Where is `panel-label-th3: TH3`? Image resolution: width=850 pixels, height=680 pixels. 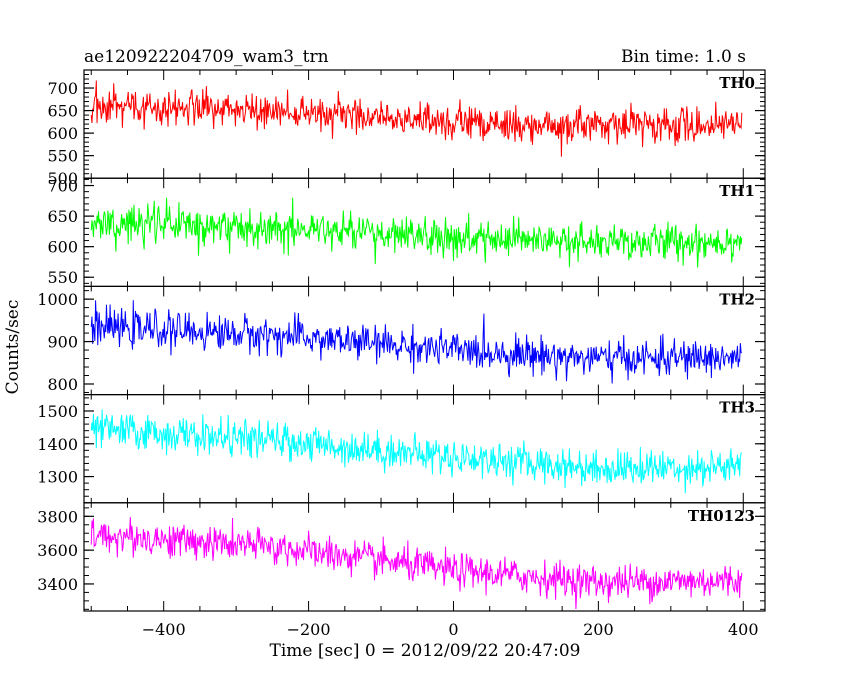
panel-label-th3: TH3 is located at coordinates (737, 408).